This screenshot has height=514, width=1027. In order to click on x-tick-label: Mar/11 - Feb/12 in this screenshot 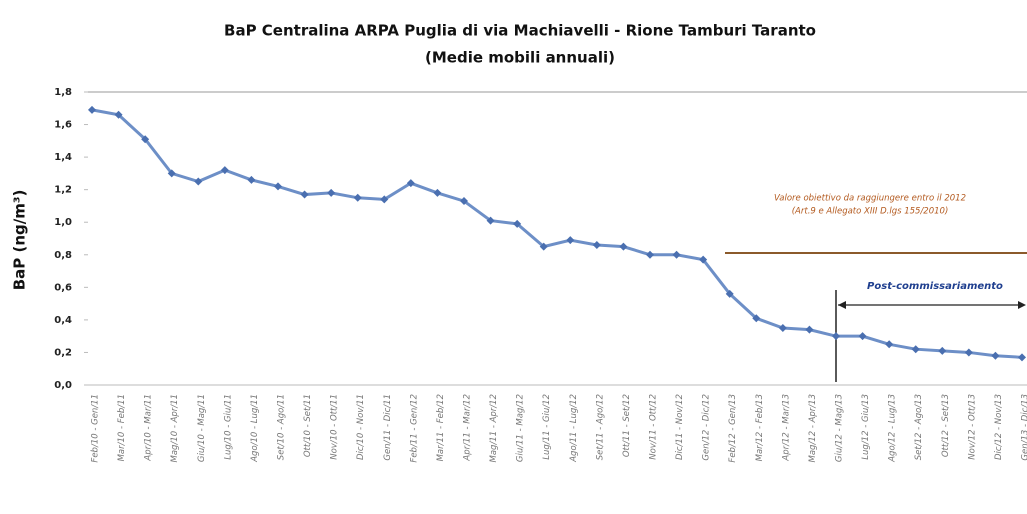, I will do `click(441, 427)`.